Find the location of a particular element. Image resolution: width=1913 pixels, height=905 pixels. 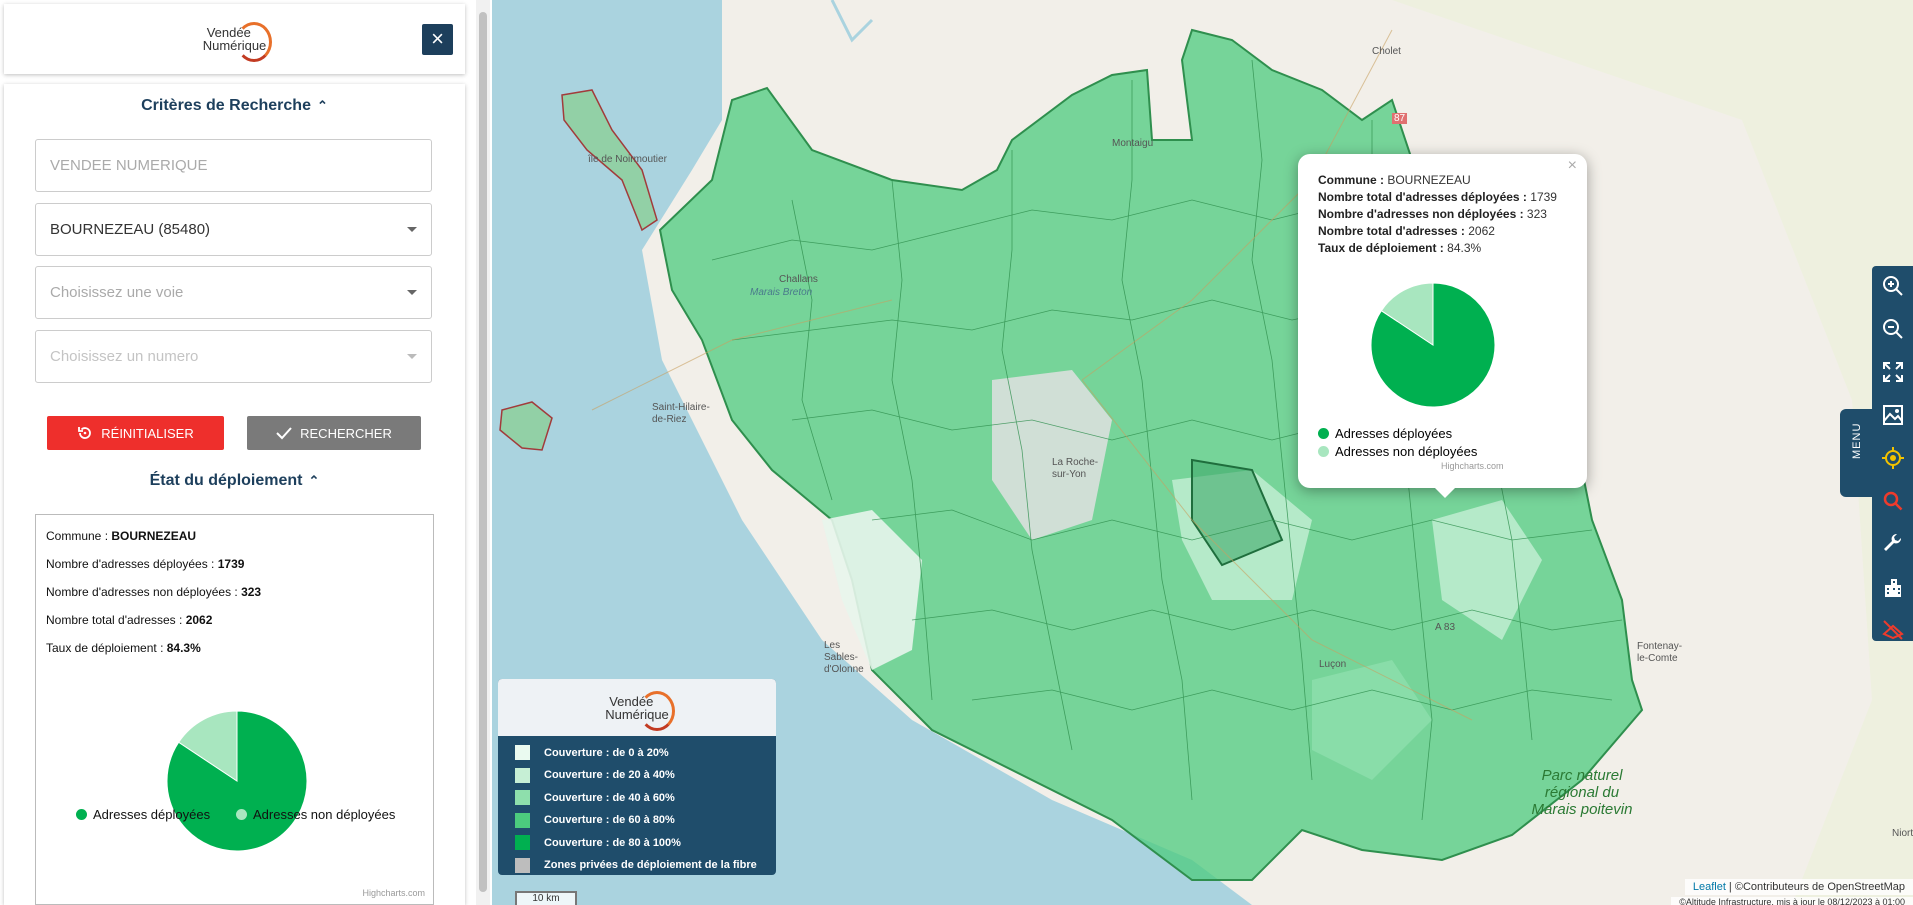

legend-item-label: Couverture : de 40 à 60% is located at coordinates (609, 797).